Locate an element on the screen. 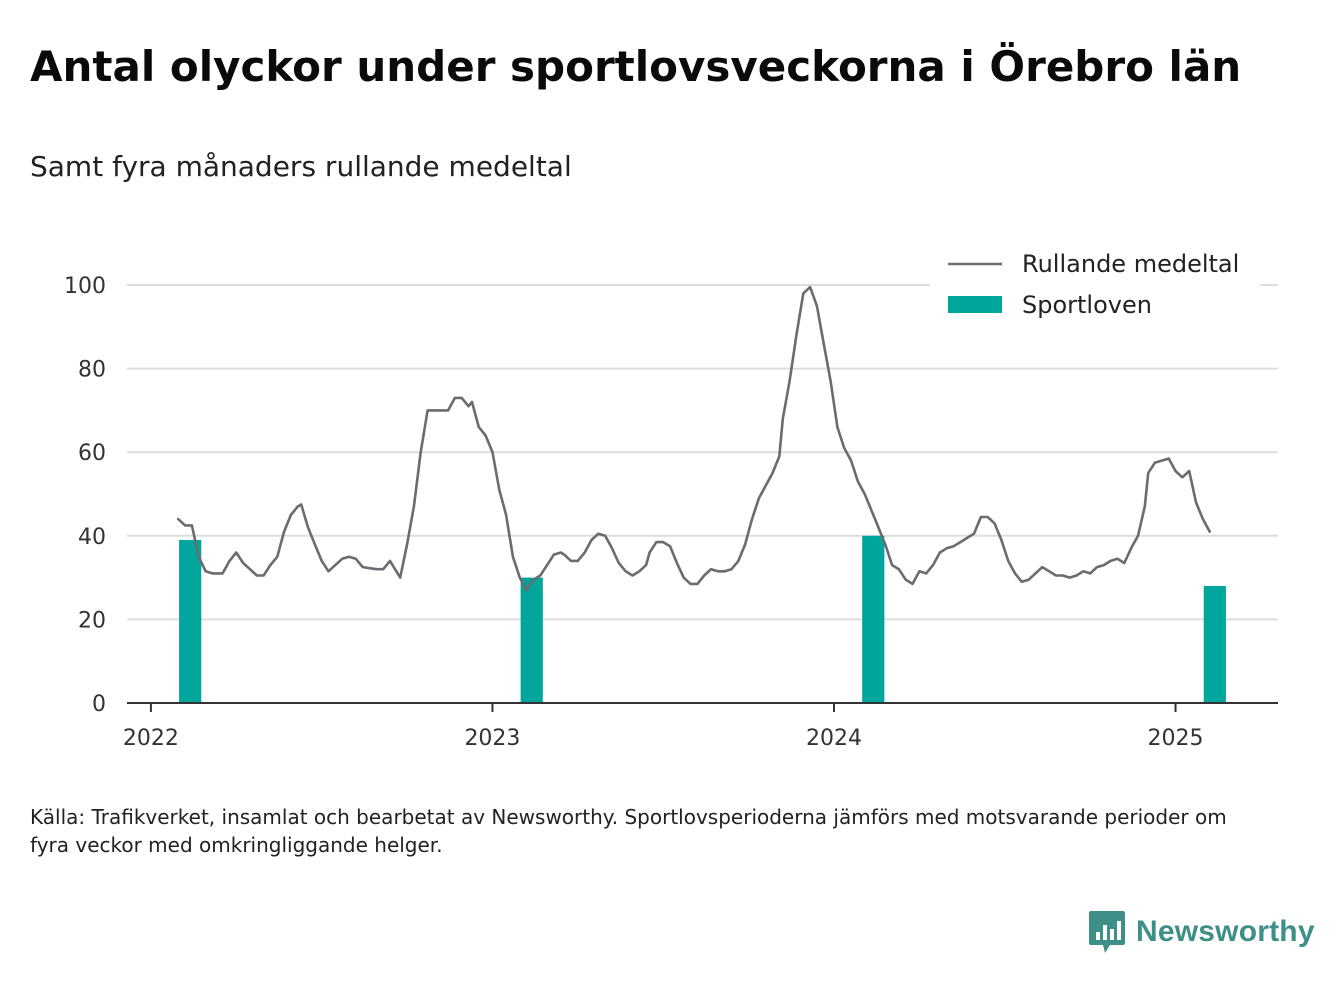 The image size is (1340, 984). y-tick-label: 80 is located at coordinates (92, 370).